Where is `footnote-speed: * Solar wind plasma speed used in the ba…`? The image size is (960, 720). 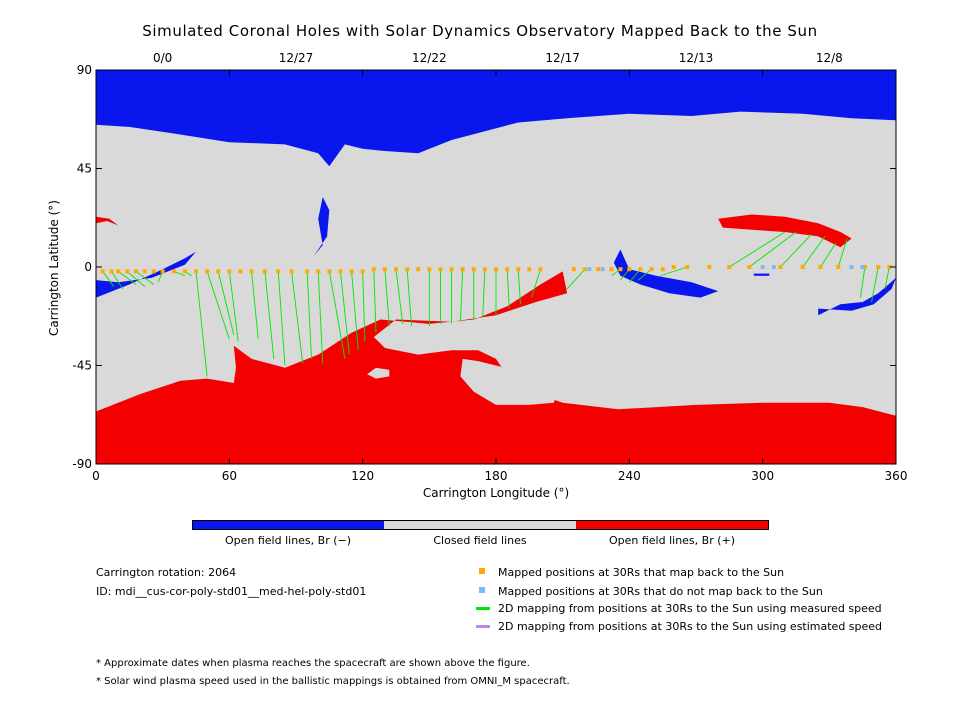 footnote-speed: * Solar wind plasma speed used in the ba… is located at coordinates (333, 681).